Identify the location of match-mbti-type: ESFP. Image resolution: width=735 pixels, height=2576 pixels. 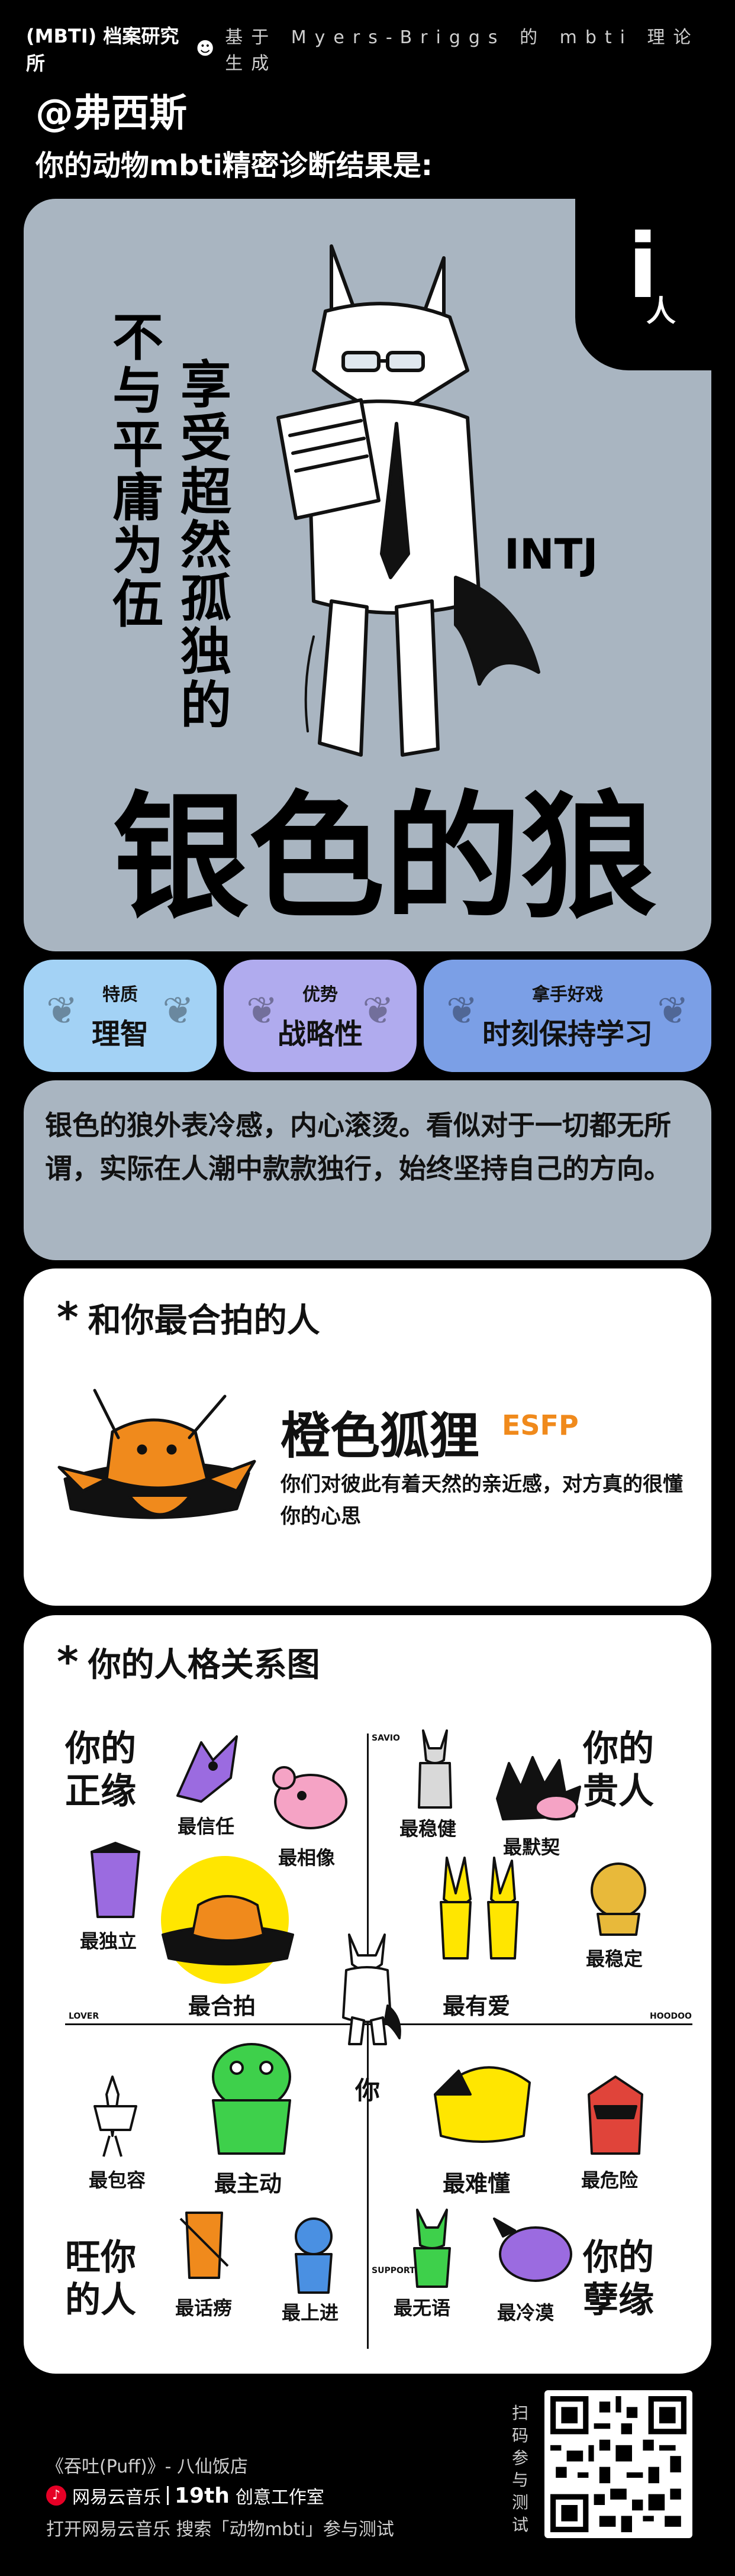
(540, 1425).